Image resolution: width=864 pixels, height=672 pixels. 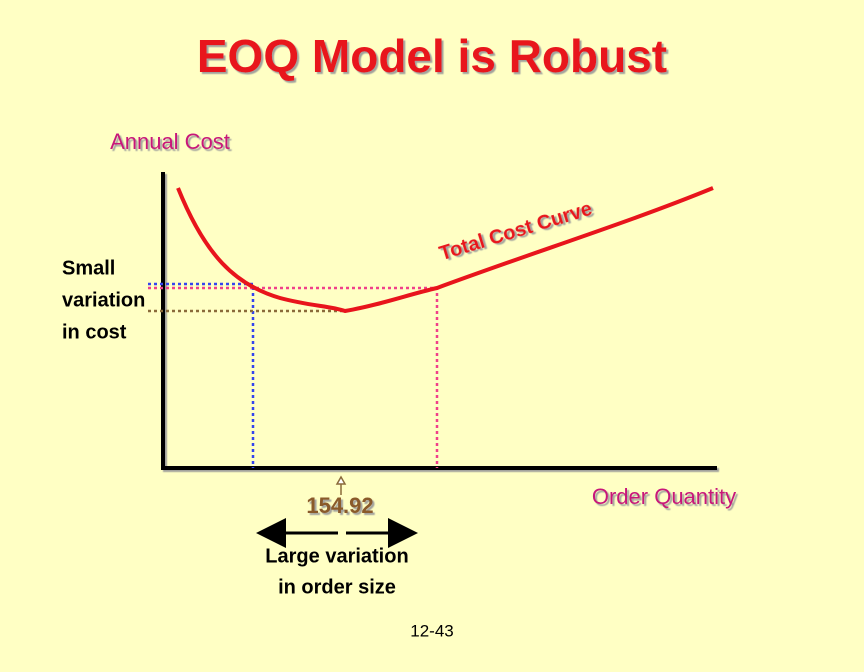 I want to click on x-axis-label: Order Quantity, so click(x=664, y=496).